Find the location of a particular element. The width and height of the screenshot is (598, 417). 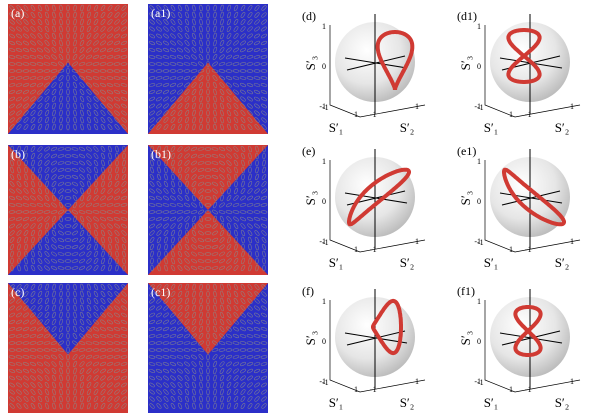

s1-label: S′₁ is located at coordinates (491, 262).